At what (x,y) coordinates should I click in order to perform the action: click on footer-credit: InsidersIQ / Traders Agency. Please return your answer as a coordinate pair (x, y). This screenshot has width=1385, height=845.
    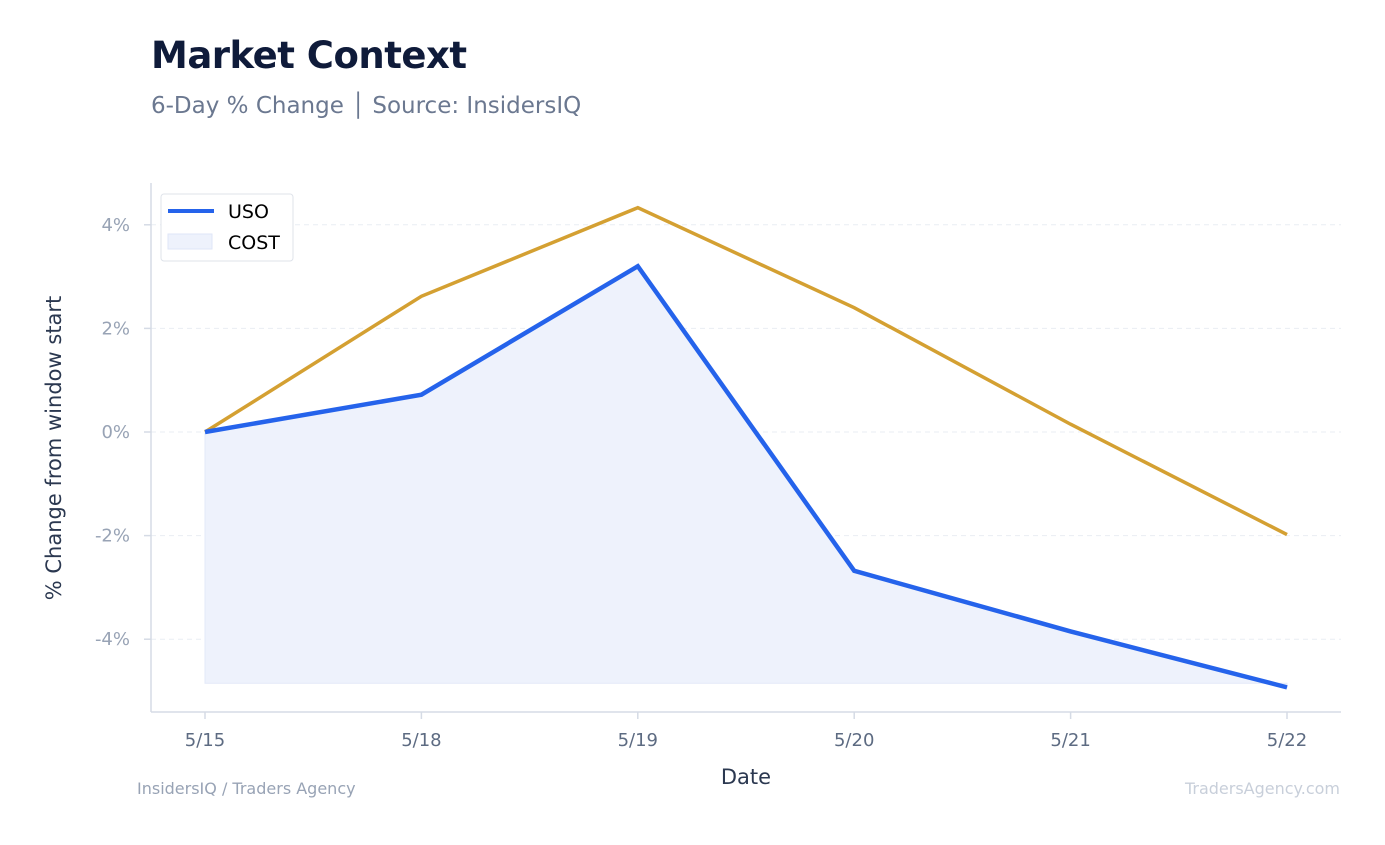
    Looking at the image, I should click on (246, 788).